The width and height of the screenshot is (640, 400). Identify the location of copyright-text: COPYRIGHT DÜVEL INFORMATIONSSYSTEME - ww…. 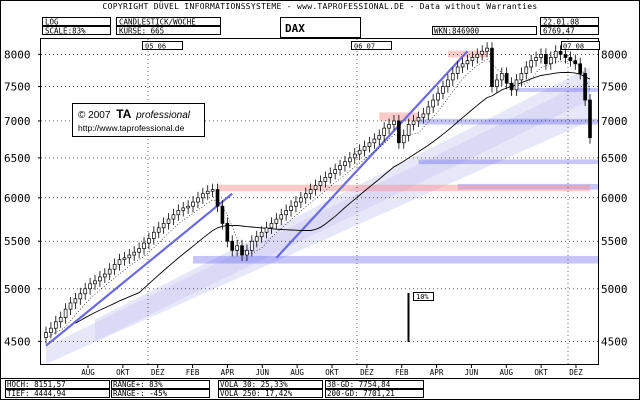
(320, 6).